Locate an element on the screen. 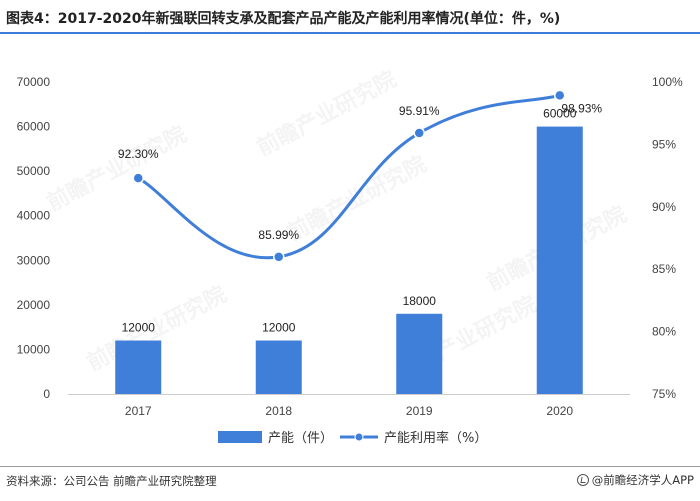 This screenshot has height=501, width=700. bar-data-label: 18000 is located at coordinates (420, 301).